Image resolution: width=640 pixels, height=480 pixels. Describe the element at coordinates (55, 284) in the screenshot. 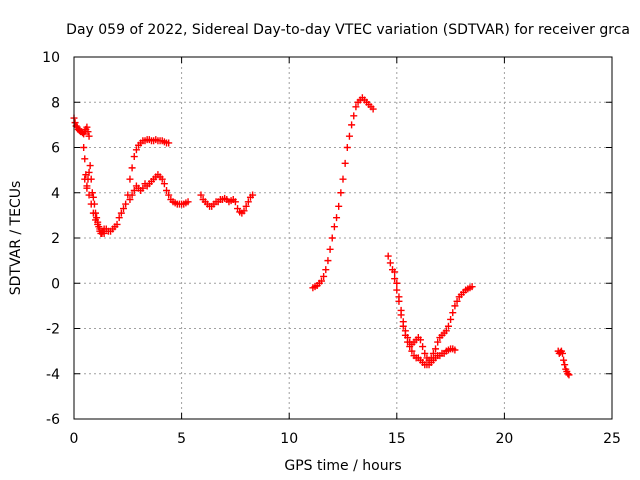

I see `y-tick-label: 0` at that location.